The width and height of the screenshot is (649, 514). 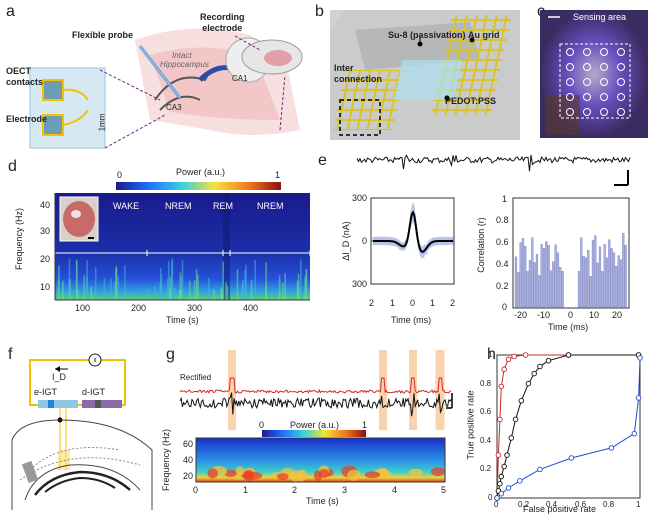 What do you see at coordinates (521, 315) in the screenshot?
I see `e-corr-xtick-m20: -20` at bounding box center [521, 315].